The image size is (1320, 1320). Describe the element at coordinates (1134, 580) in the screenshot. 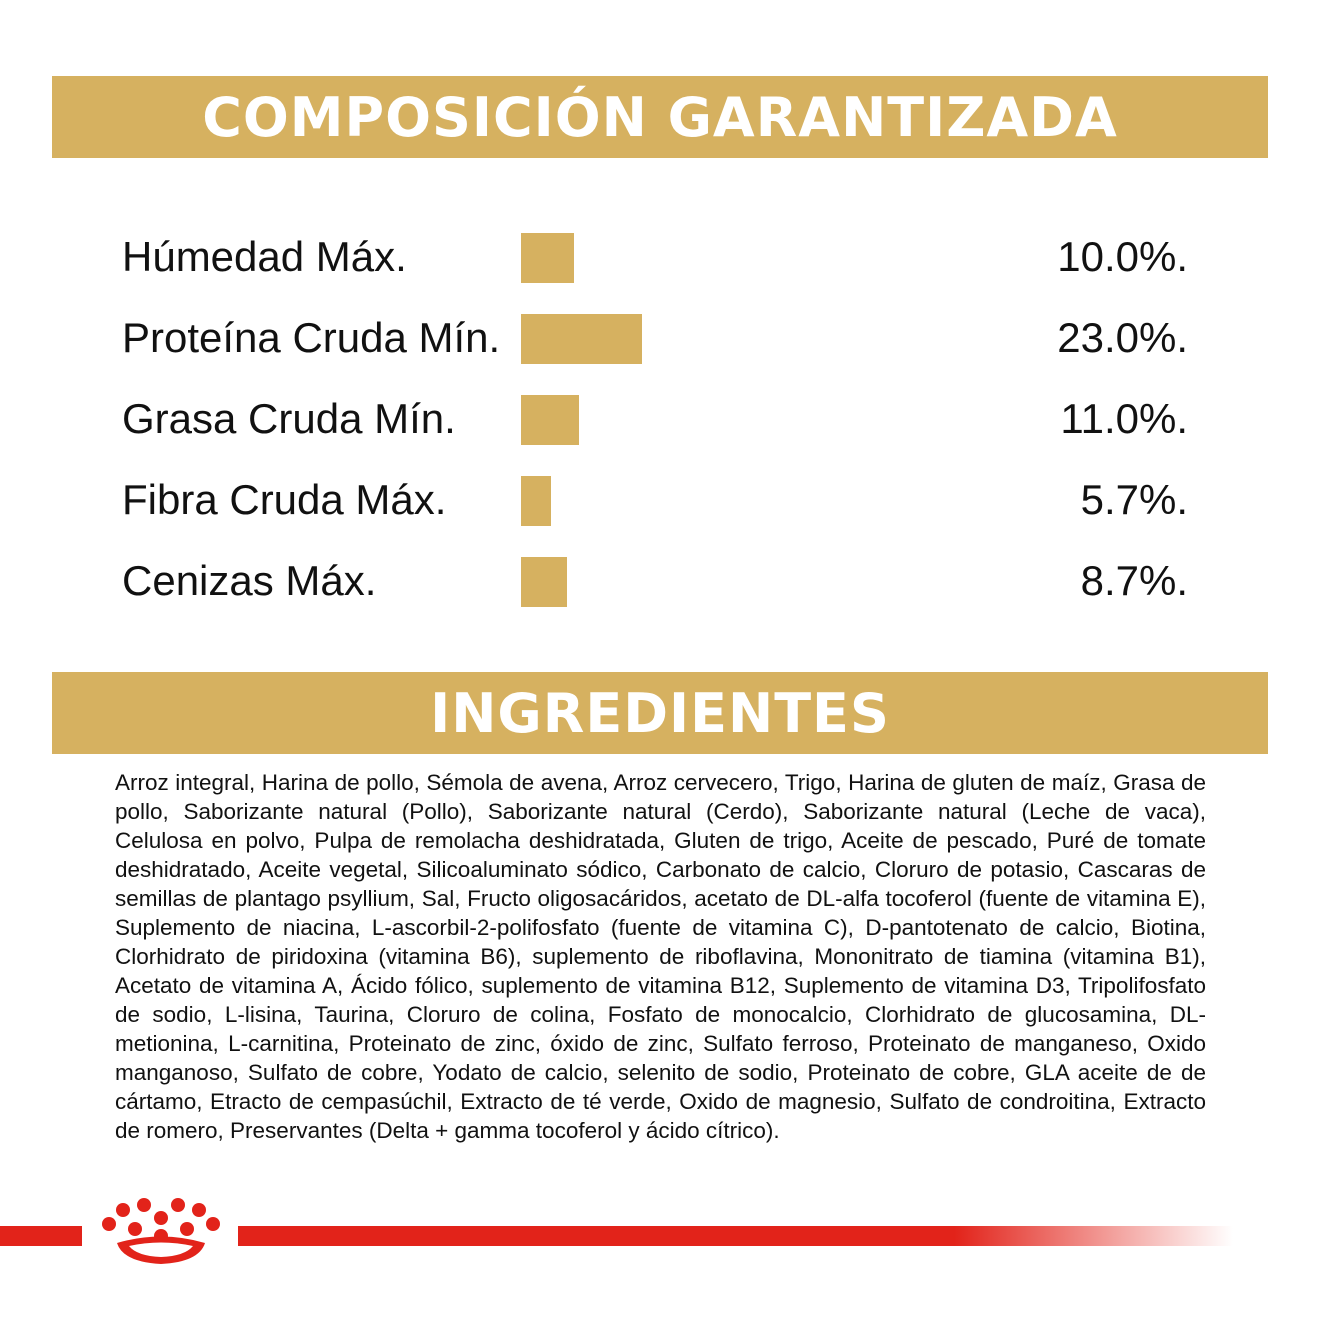

I see `composition-value: 8.7%.` at that location.